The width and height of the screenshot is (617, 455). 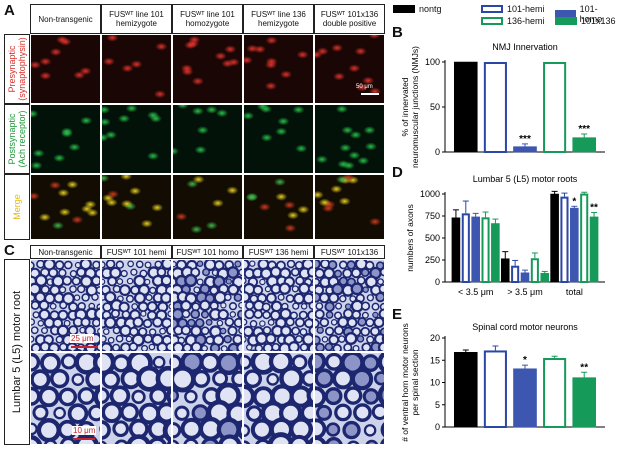 I want to click on chart-E-bar-101-homo, so click(x=525, y=398).